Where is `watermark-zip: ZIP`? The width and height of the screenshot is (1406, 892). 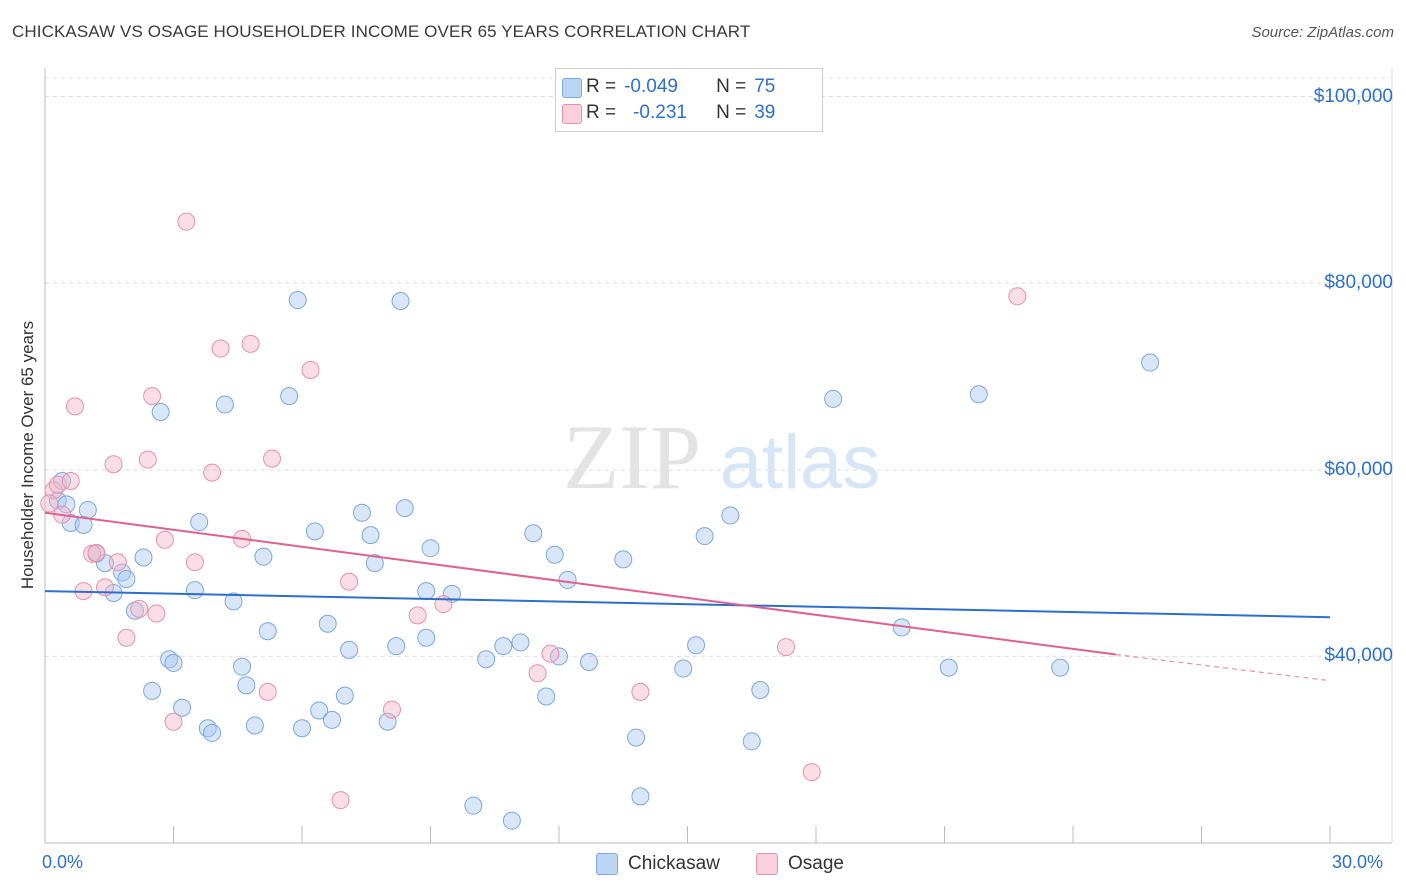 watermark-zip: ZIP is located at coordinates (632, 457).